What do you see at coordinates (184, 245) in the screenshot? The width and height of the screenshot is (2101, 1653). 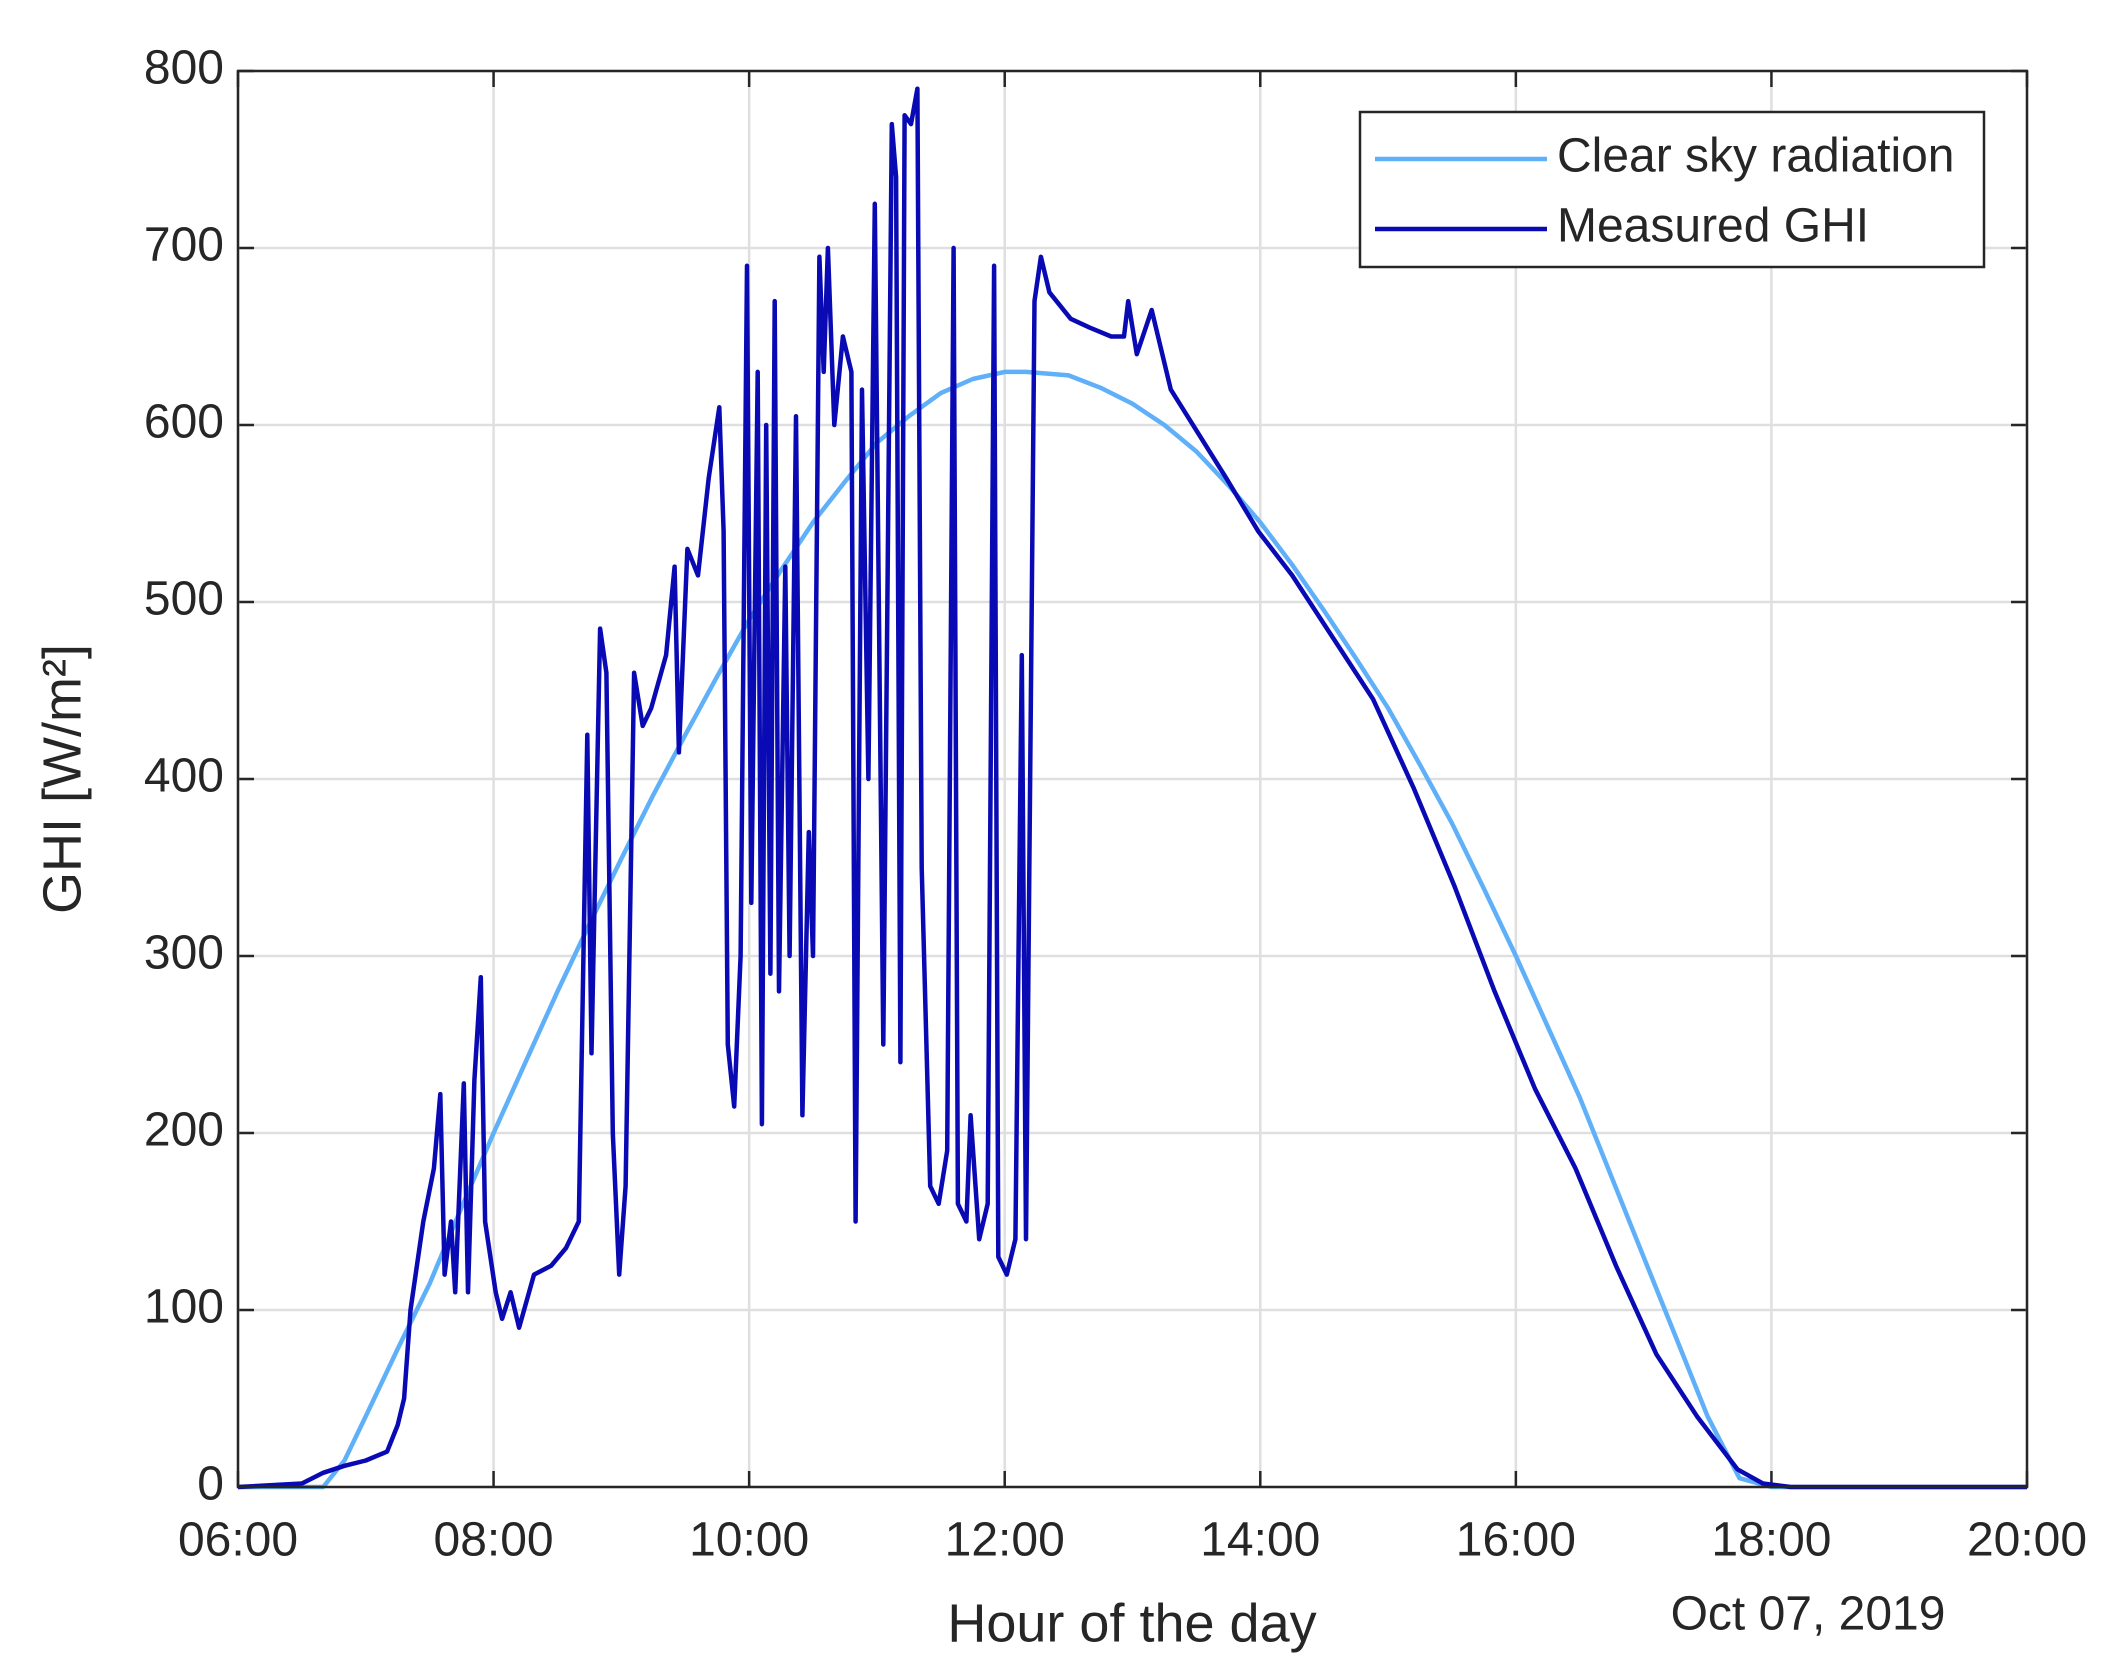 I see `y-tick-label: 700` at bounding box center [184, 245].